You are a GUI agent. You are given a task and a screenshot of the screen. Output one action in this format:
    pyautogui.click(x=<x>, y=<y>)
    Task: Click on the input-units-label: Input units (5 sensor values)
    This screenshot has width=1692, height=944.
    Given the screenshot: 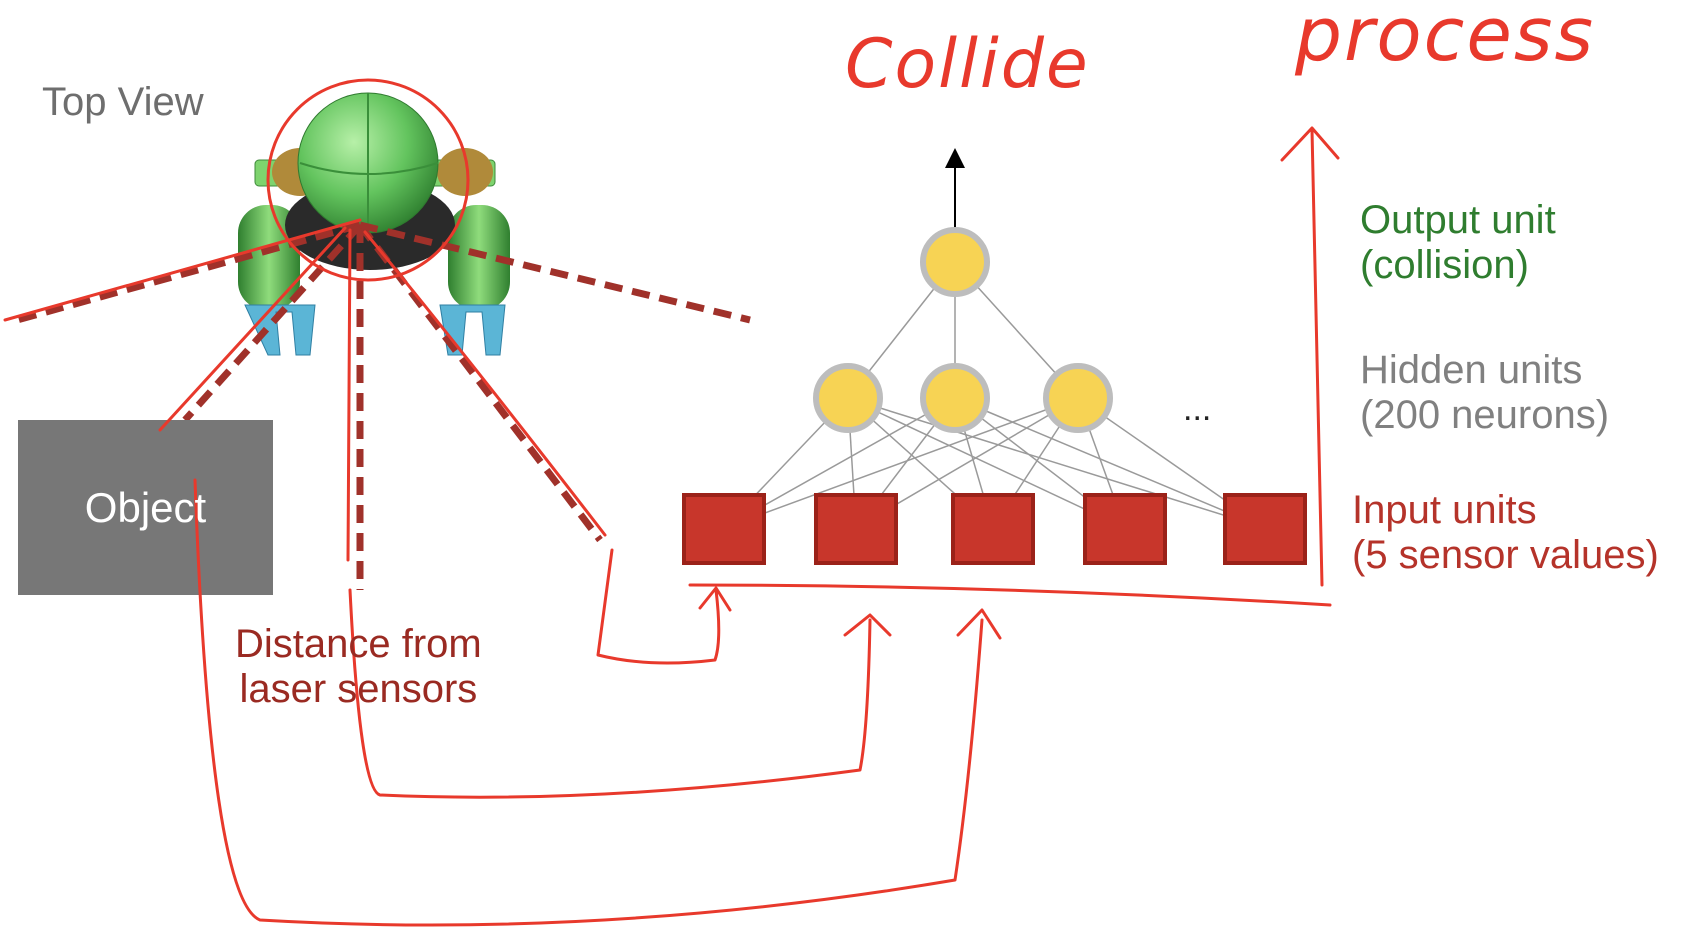 What is the action you would take?
    pyautogui.click(x=1505, y=533)
    